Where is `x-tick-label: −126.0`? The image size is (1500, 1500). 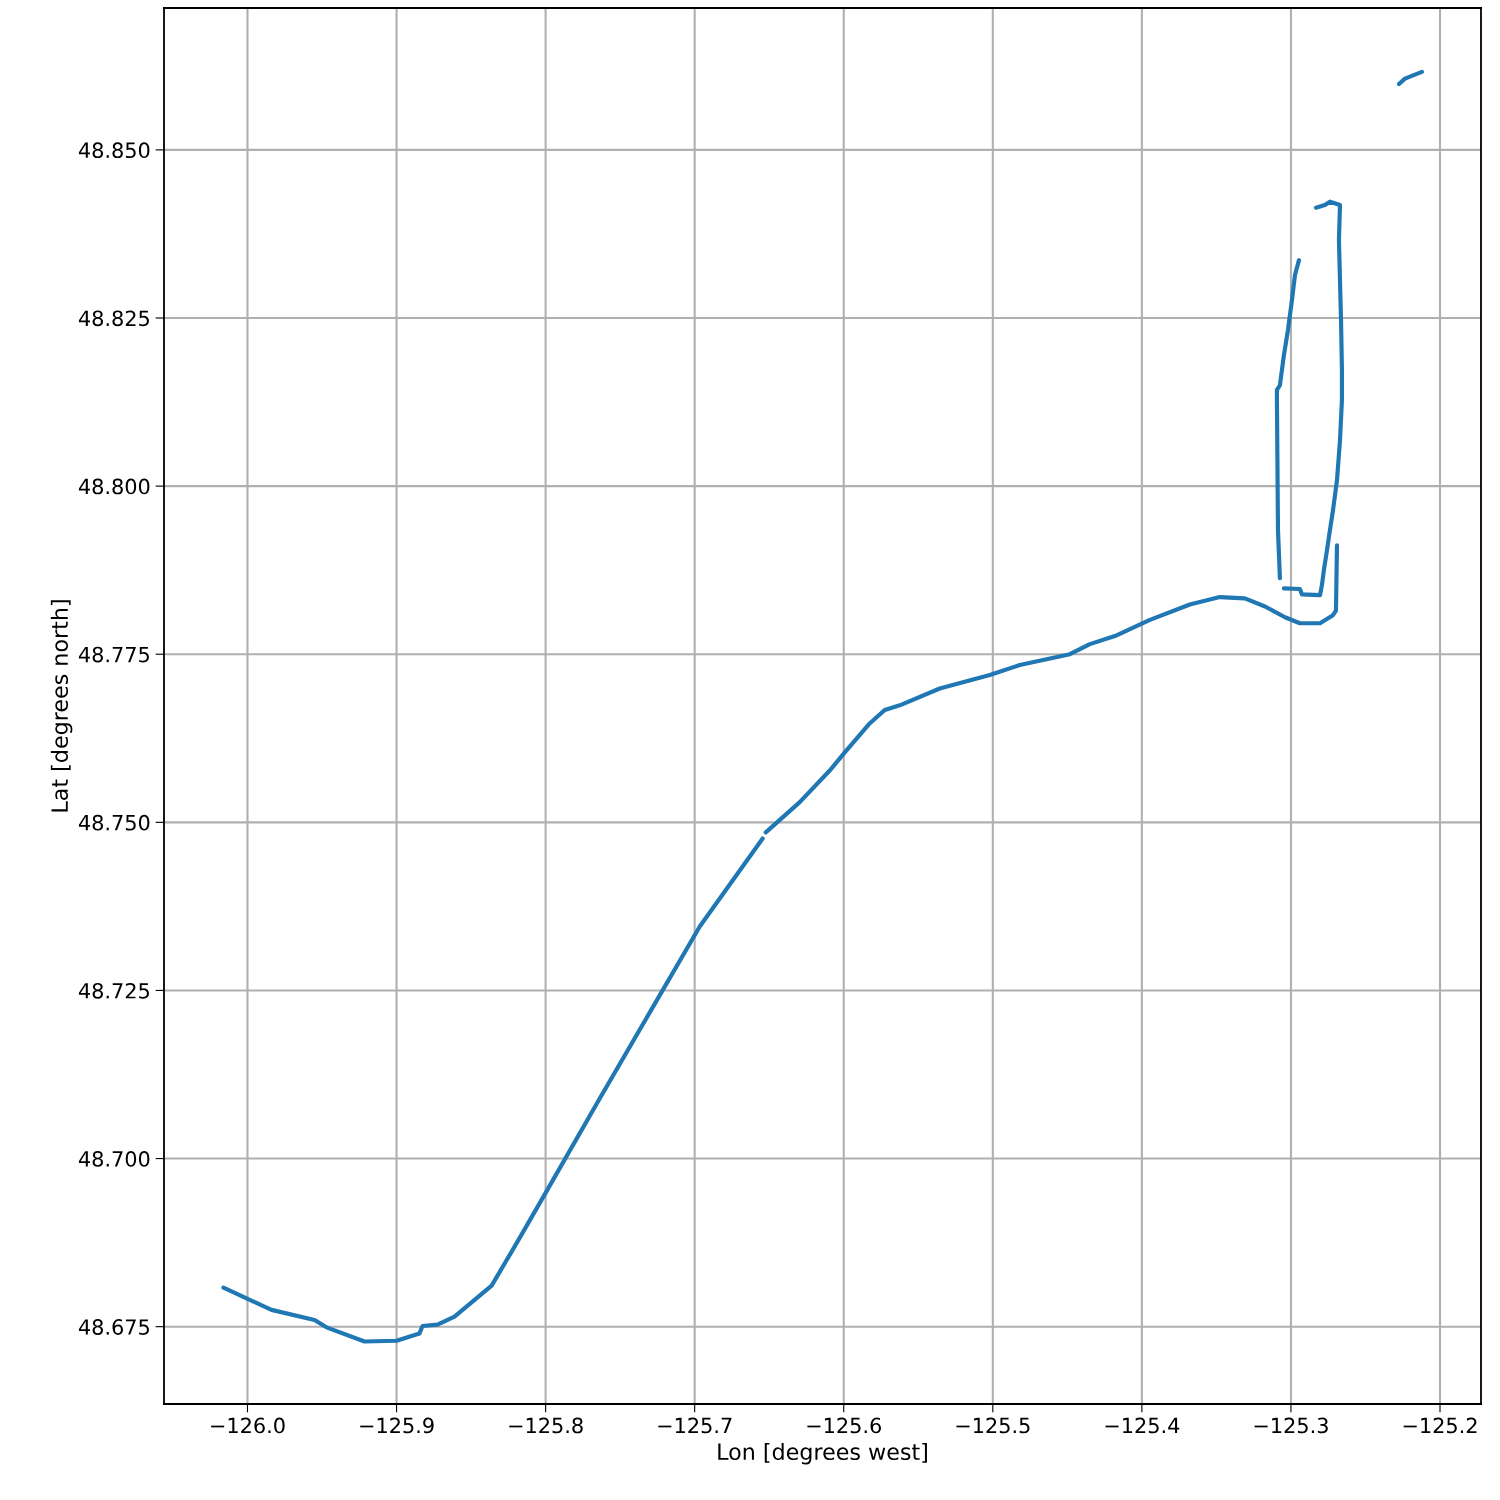 x-tick-label: −126.0 is located at coordinates (248, 1425).